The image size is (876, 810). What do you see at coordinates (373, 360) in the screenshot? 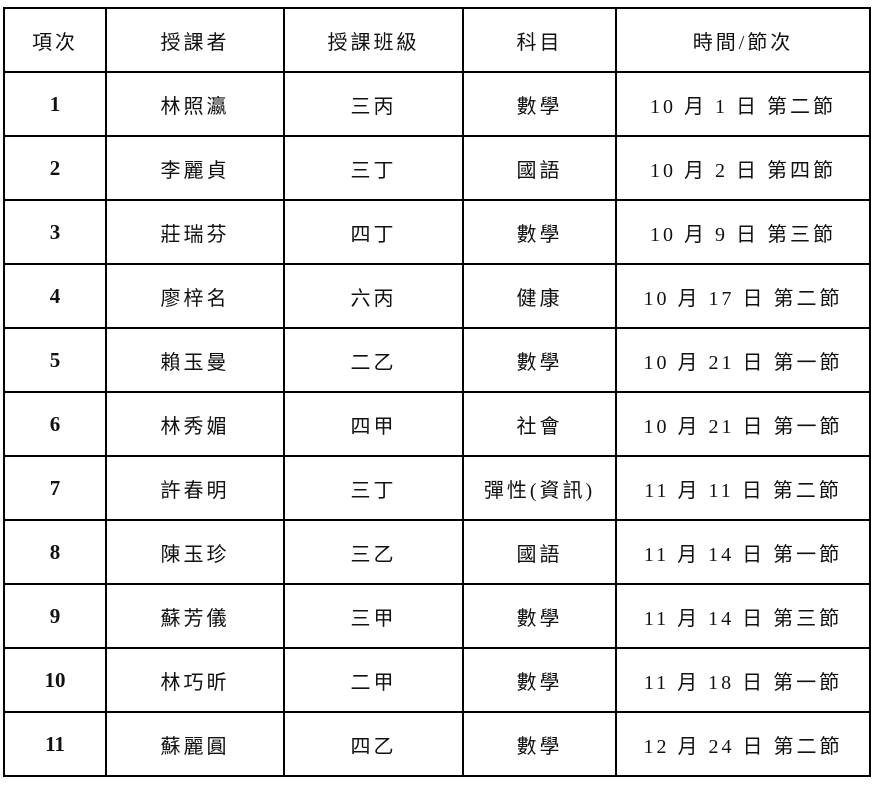
I see `cell-class: 二乙` at bounding box center [373, 360].